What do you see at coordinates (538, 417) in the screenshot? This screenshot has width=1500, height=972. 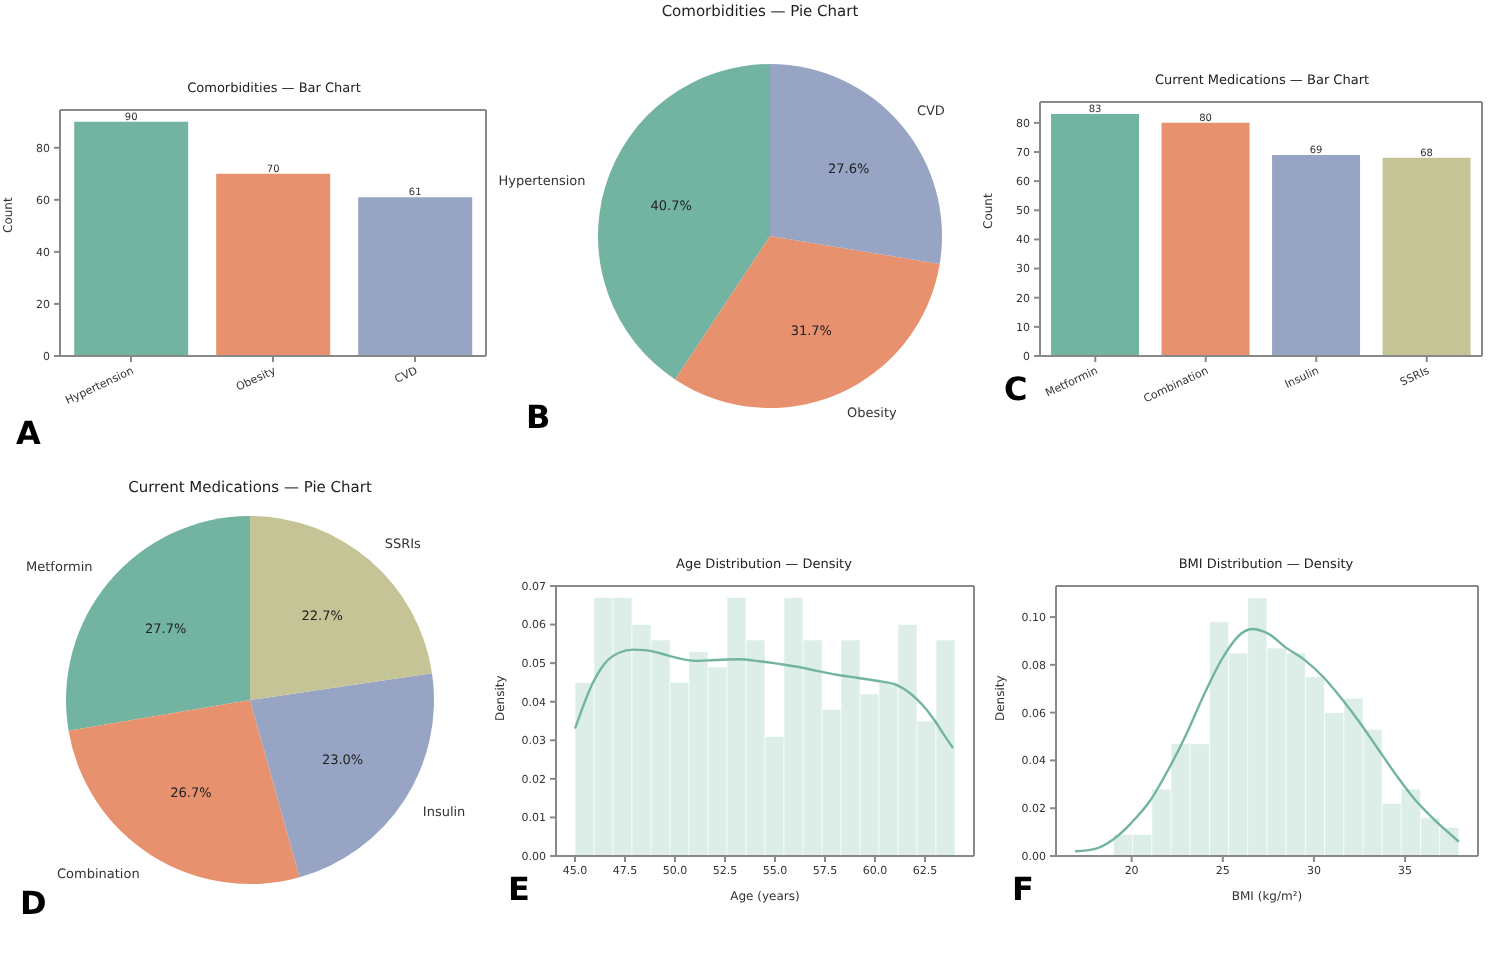 I see `text: B` at bounding box center [538, 417].